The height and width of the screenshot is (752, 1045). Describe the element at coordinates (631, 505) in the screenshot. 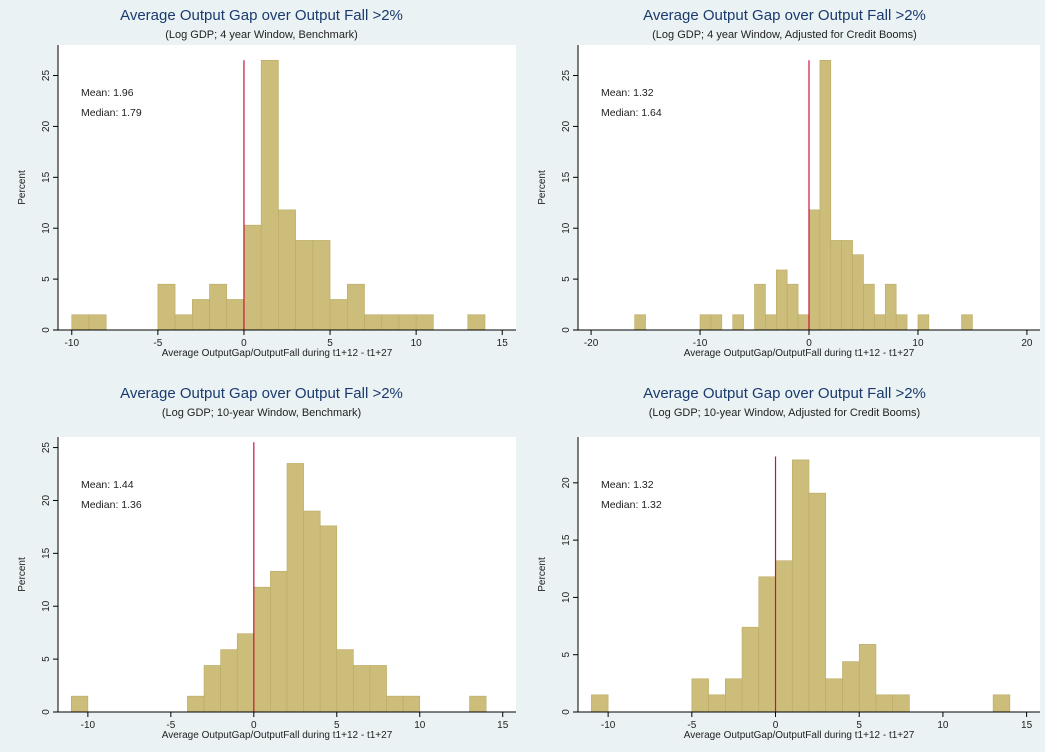

I see `median-annotation: Median: 1.32` at that location.